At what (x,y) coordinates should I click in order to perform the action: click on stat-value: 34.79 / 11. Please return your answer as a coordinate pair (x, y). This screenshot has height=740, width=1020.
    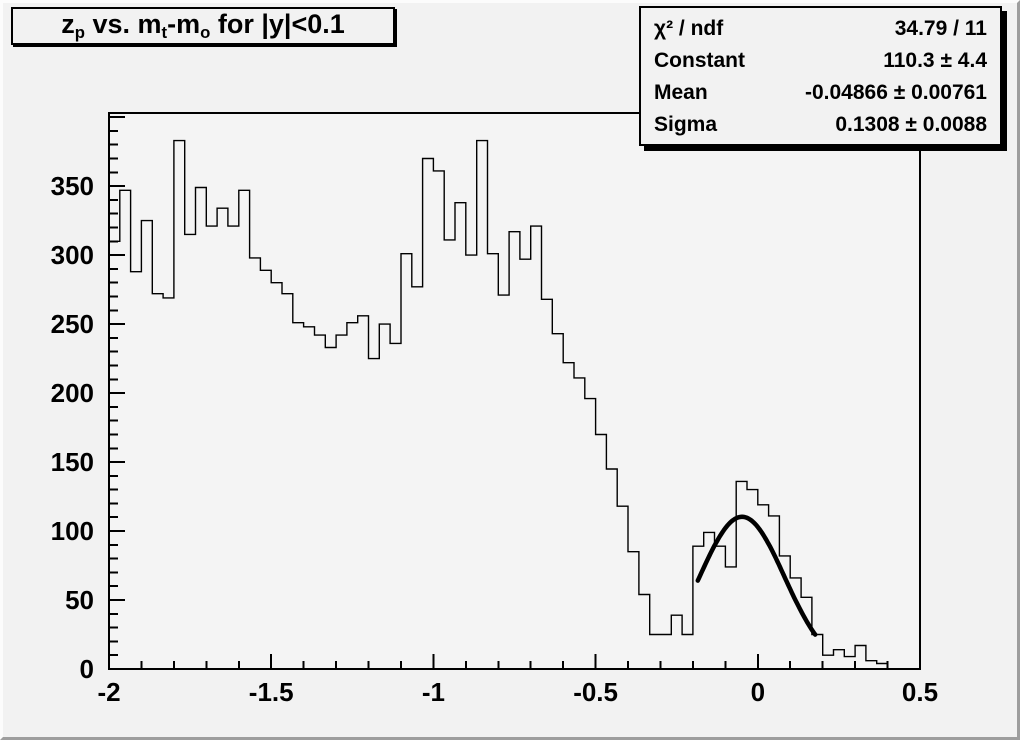
    Looking at the image, I should click on (940, 28).